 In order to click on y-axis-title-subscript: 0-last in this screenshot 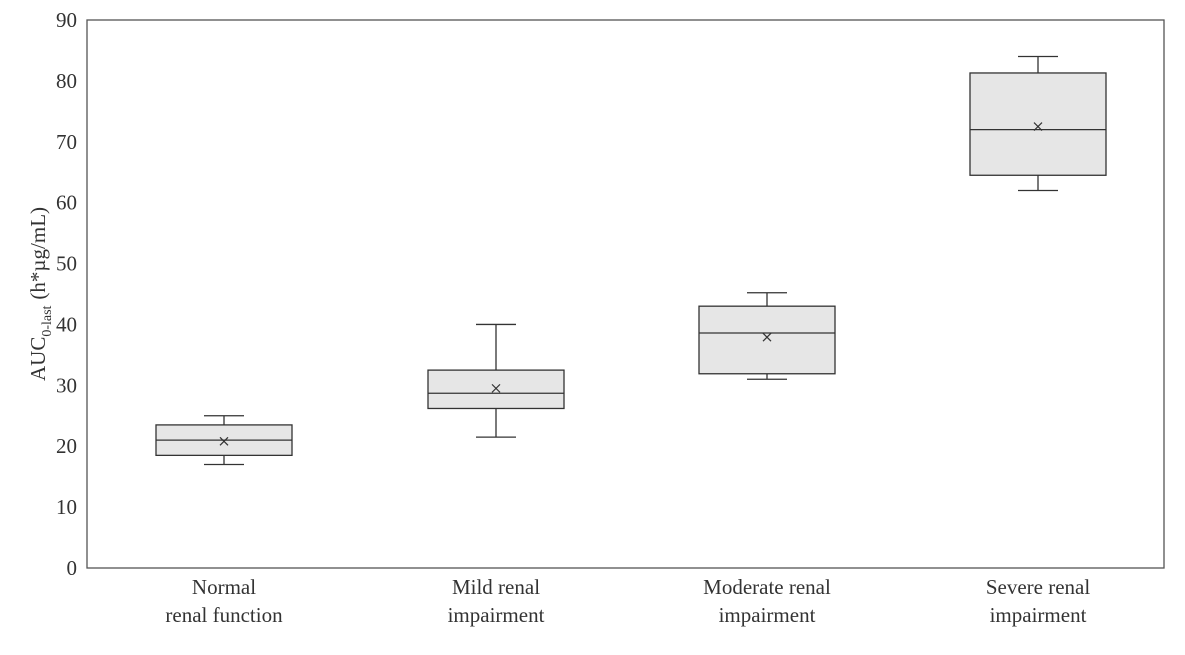, I will do `click(47, 320)`.